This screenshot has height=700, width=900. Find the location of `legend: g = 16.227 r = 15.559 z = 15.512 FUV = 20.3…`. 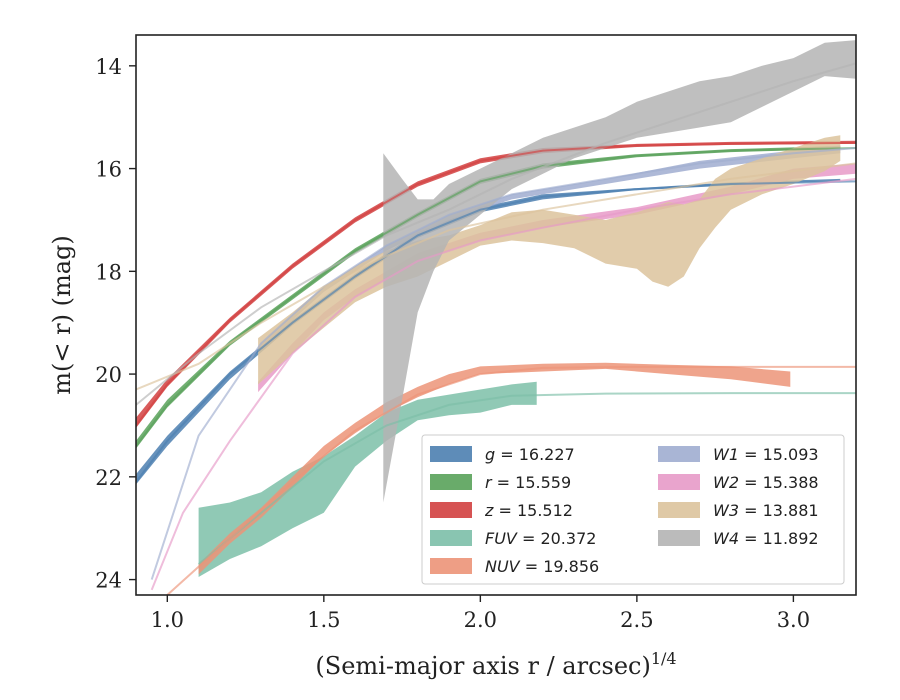

legend: g = 16.227 r = 15.559 z = 15.512 FUV = 20.3… is located at coordinates (633, 509).